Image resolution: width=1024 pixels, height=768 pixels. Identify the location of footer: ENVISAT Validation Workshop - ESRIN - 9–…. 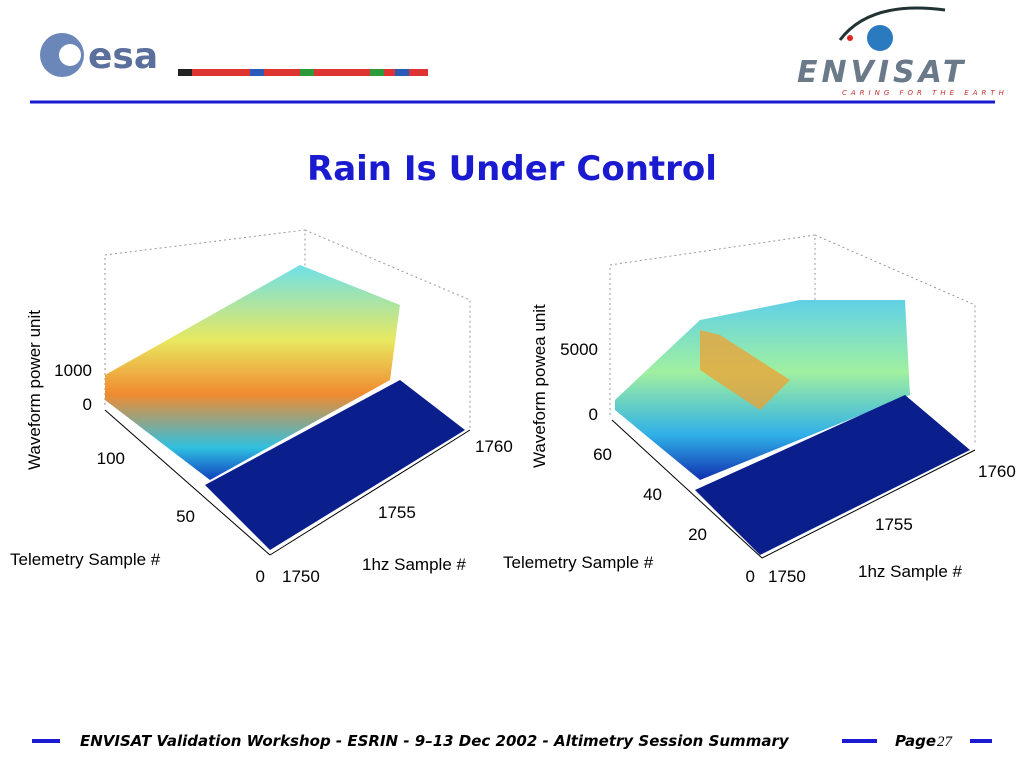
(512, 741).